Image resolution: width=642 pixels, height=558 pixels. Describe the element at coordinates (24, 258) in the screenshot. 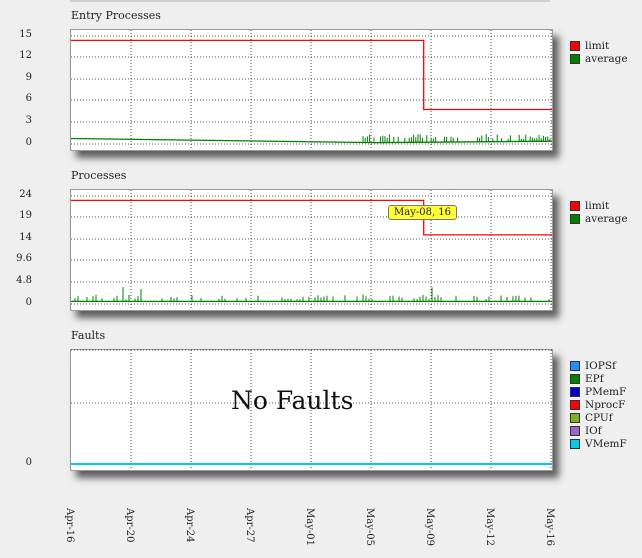

I see `y-tick-label: 9.6` at that location.